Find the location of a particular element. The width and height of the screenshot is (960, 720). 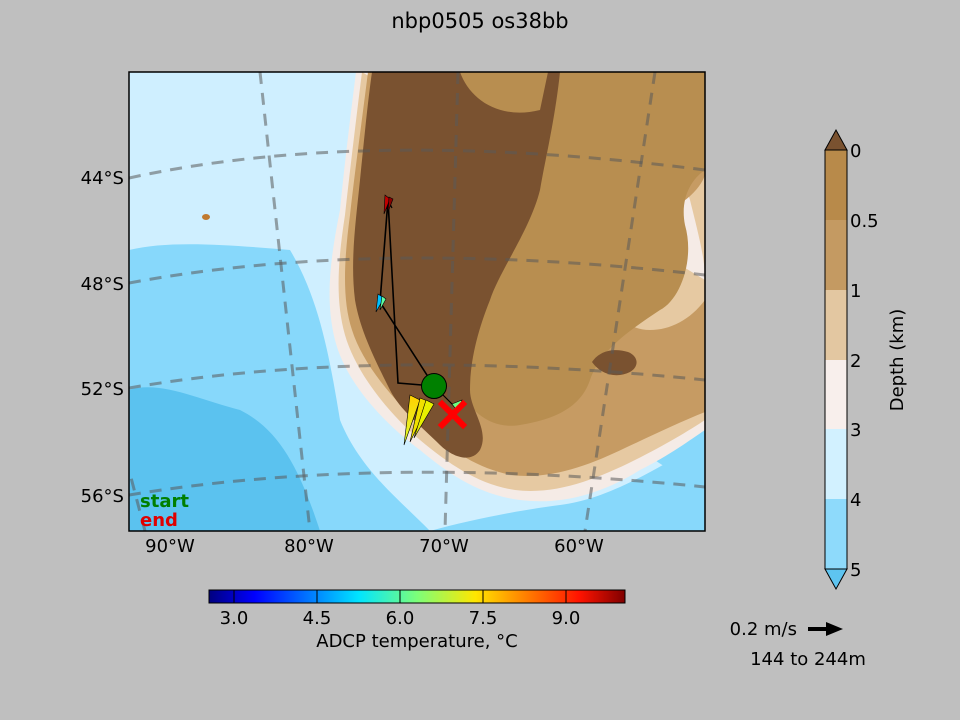

legend-start: start is located at coordinates (164, 501).